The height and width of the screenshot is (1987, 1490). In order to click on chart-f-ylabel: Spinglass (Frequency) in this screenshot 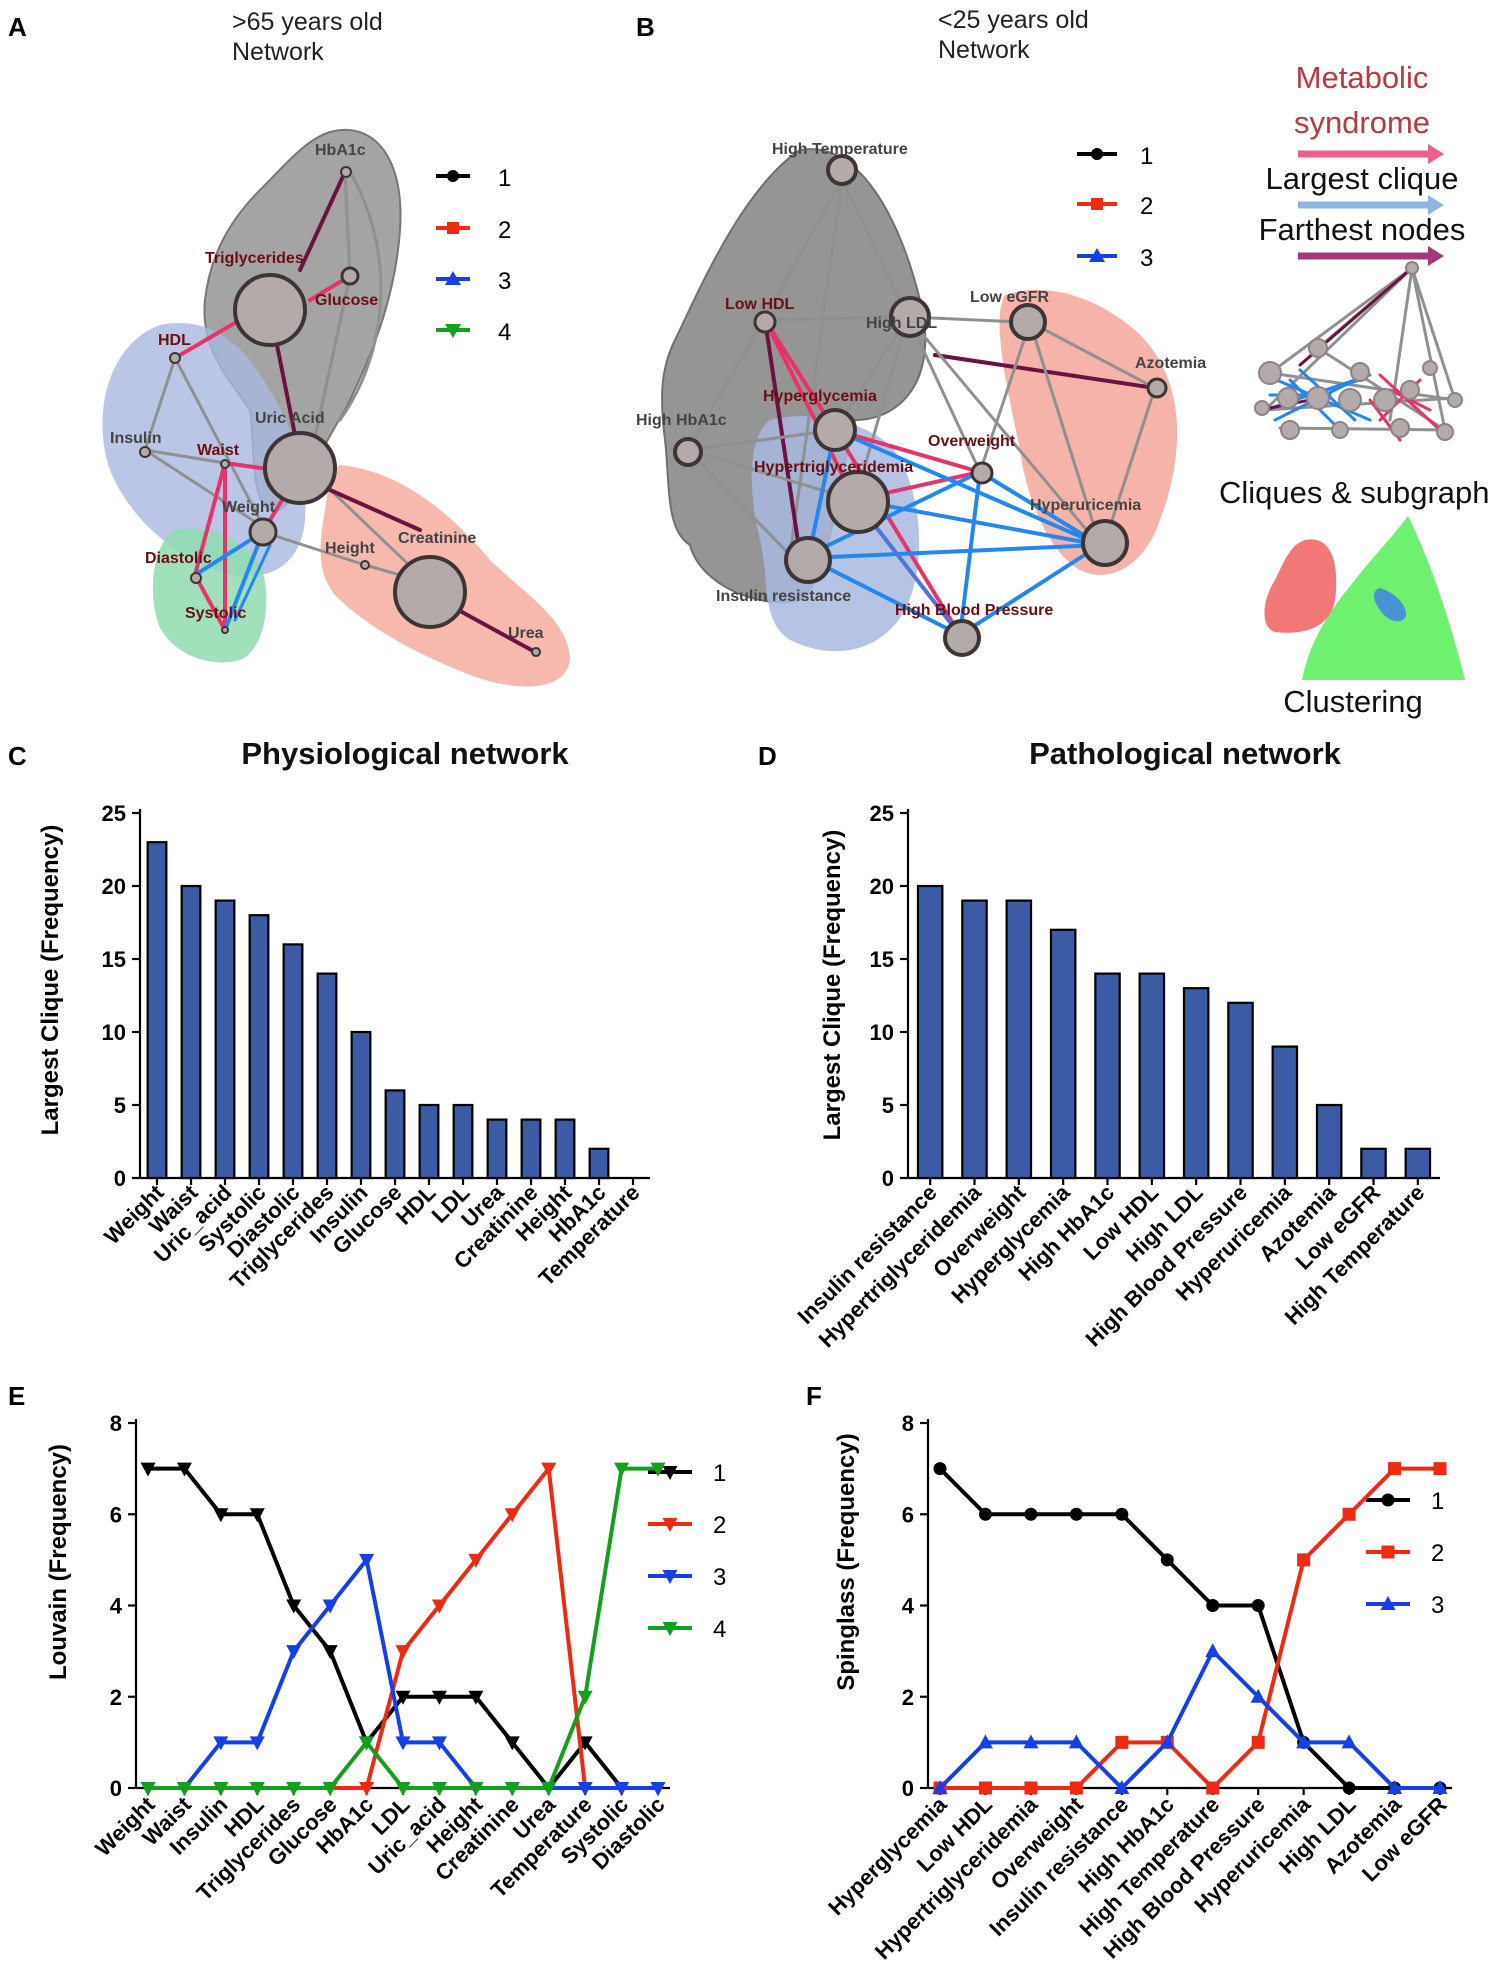, I will do `click(846, 1561)`.